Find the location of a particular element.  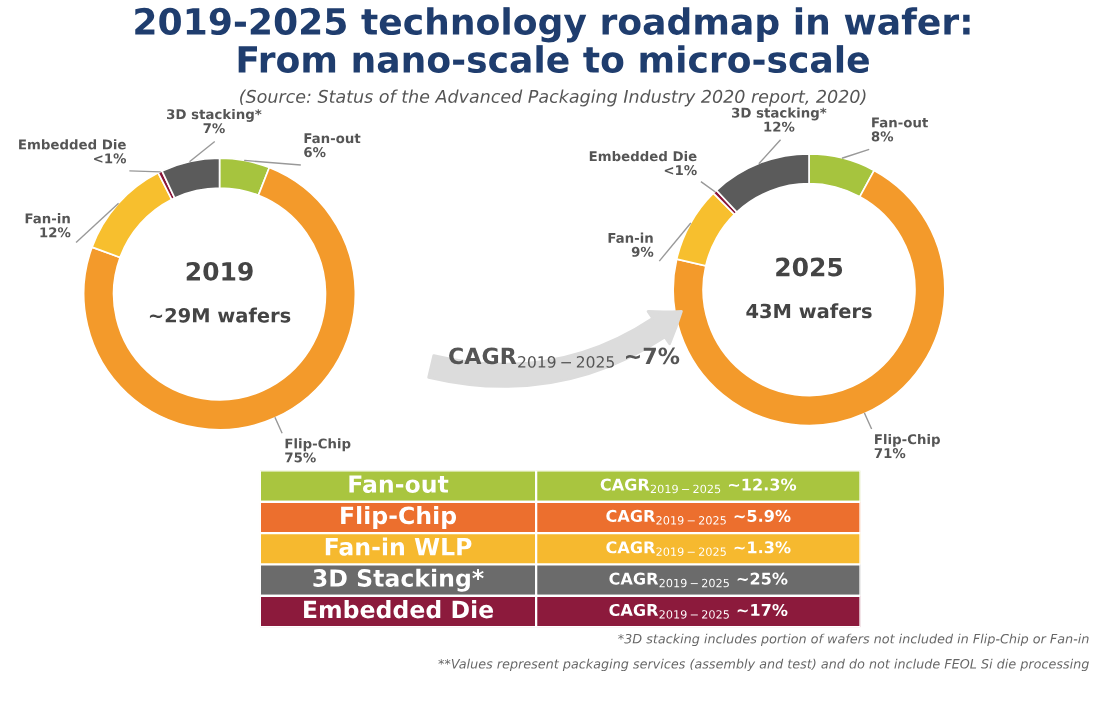

text: (Source: Status of the Advanced Packaging Industry 2020 report, 2020) is located at coordinates (553, 98).